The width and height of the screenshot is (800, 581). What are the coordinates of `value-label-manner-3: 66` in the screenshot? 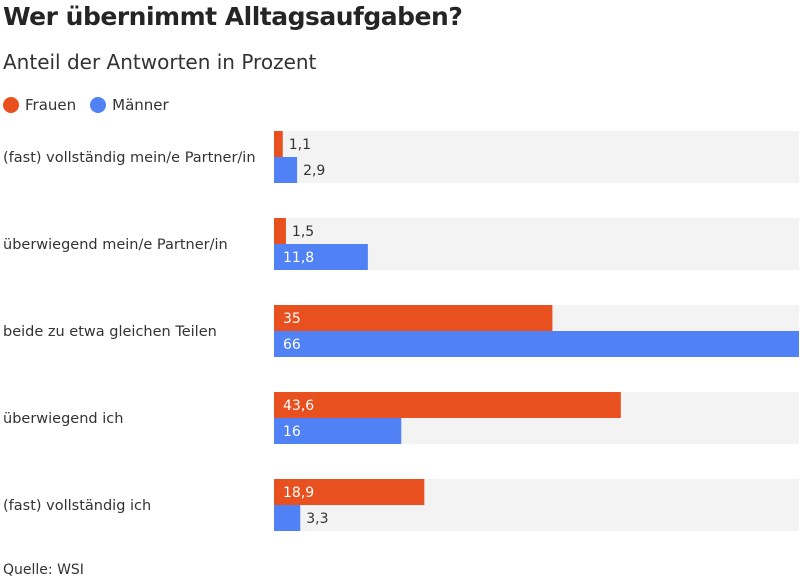 It's located at (292, 345).